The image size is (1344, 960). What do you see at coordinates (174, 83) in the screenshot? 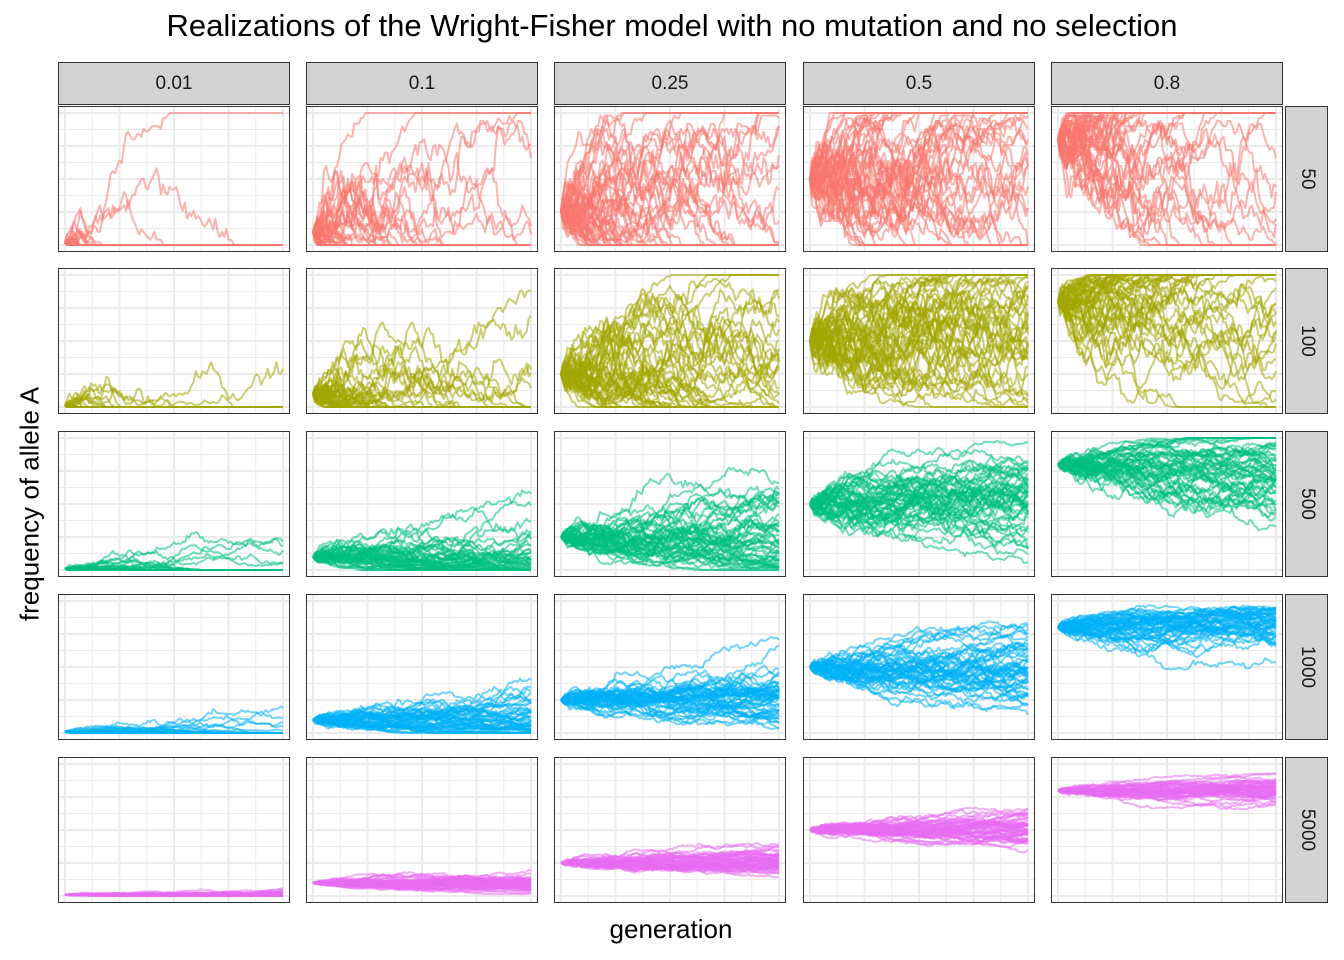
I see `facet-strip-column: 0.01` at bounding box center [174, 83].